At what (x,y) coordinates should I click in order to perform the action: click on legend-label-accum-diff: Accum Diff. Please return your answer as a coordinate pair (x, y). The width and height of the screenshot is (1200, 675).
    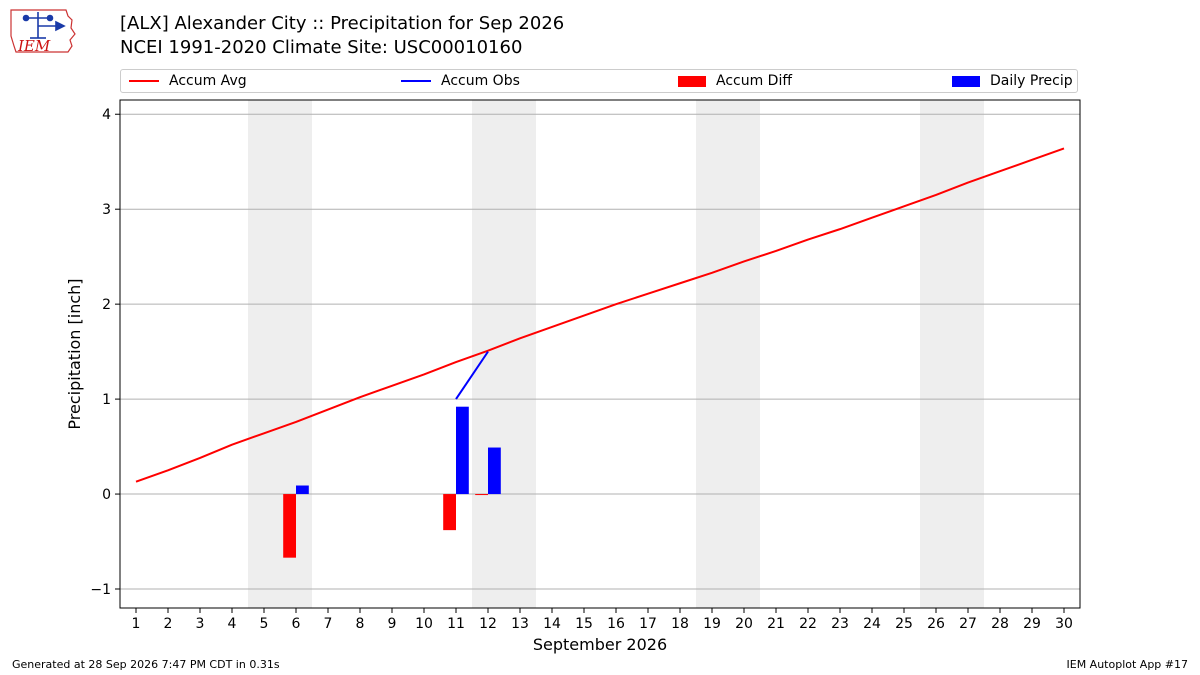
    Looking at the image, I should click on (754, 81).